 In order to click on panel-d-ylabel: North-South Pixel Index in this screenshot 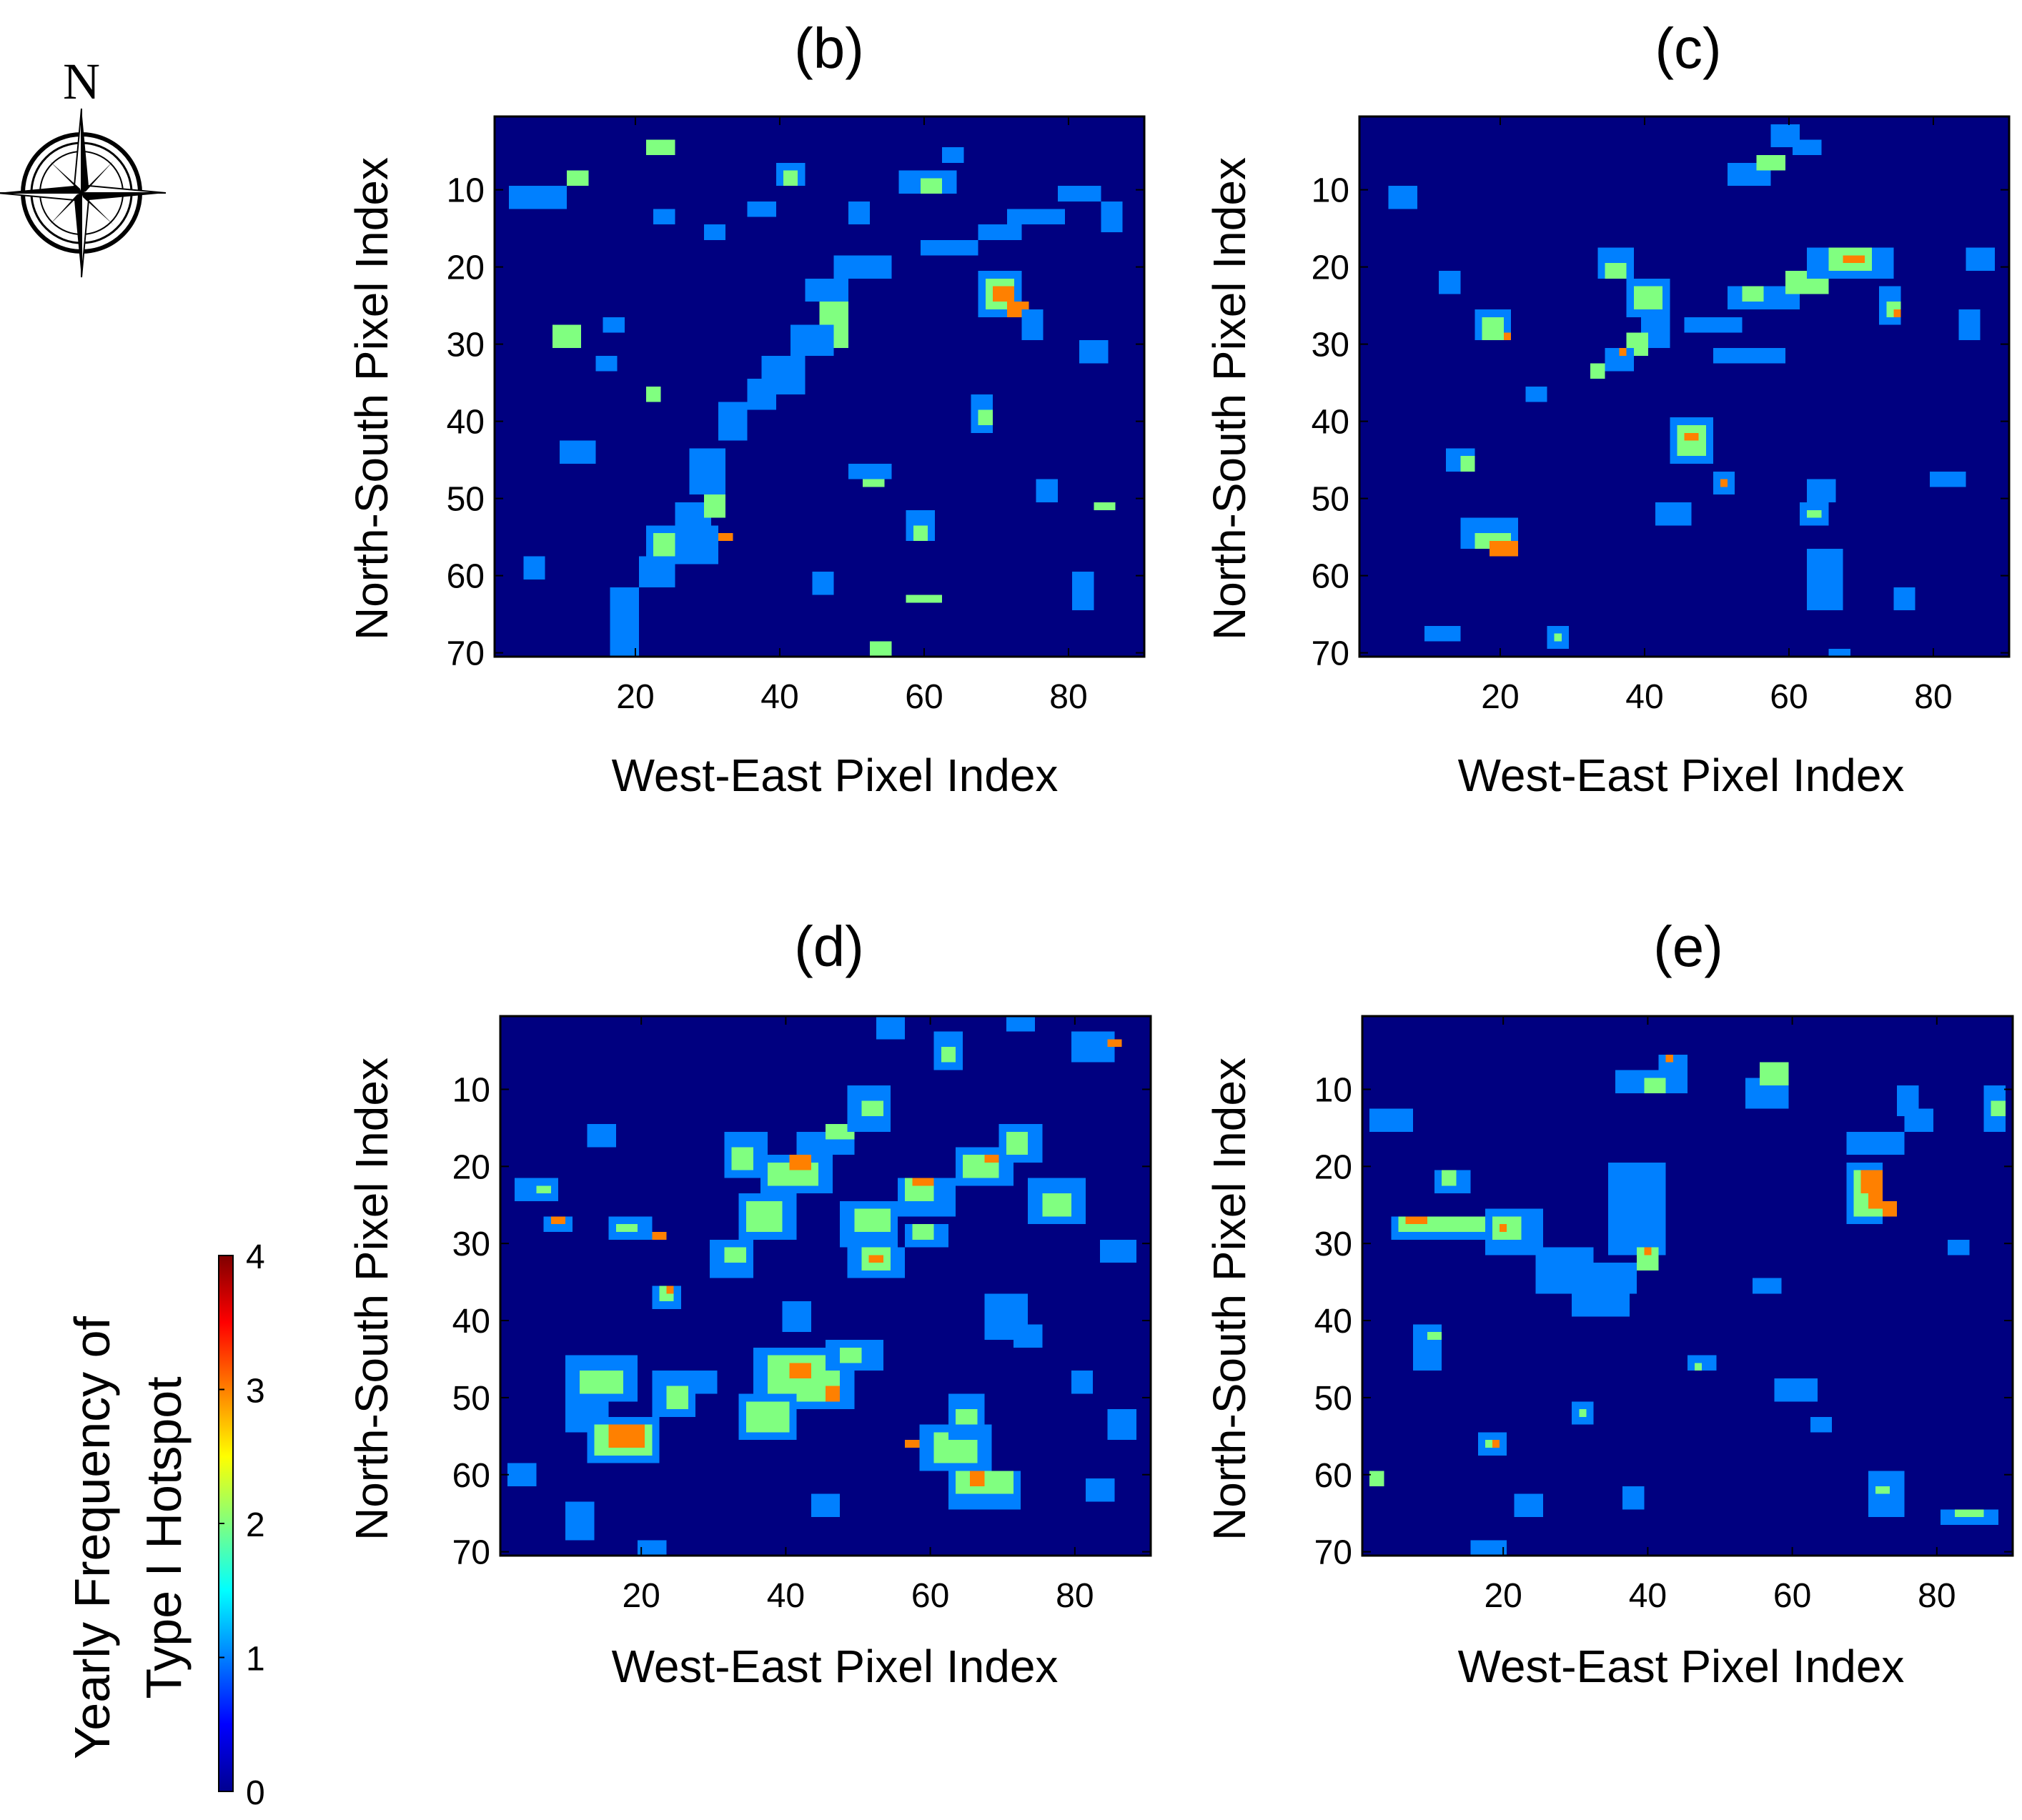, I will do `click(371, 1299)`.